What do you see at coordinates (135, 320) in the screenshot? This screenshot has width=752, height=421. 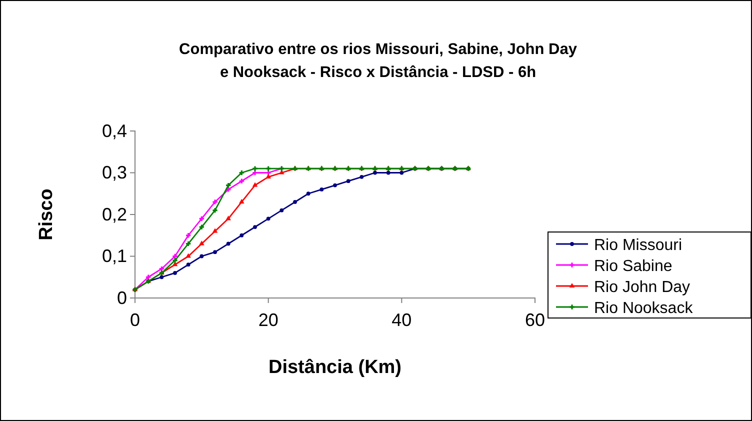 I see `x-tick-label: 0` at bounding box center [135, 320].